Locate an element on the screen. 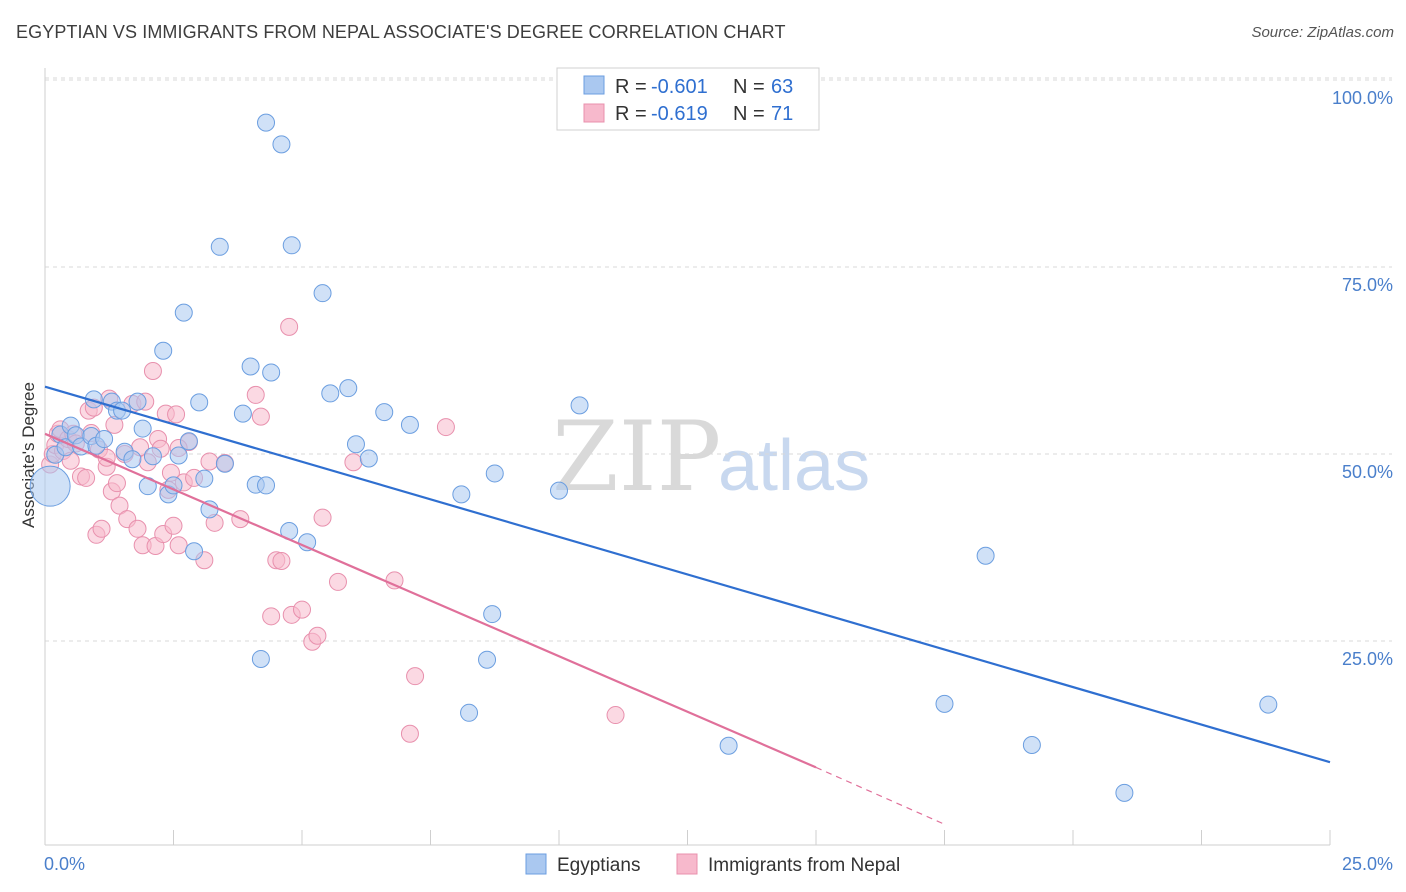  legend-r-value-2: -0.619 is located at coordinates (679, 114).